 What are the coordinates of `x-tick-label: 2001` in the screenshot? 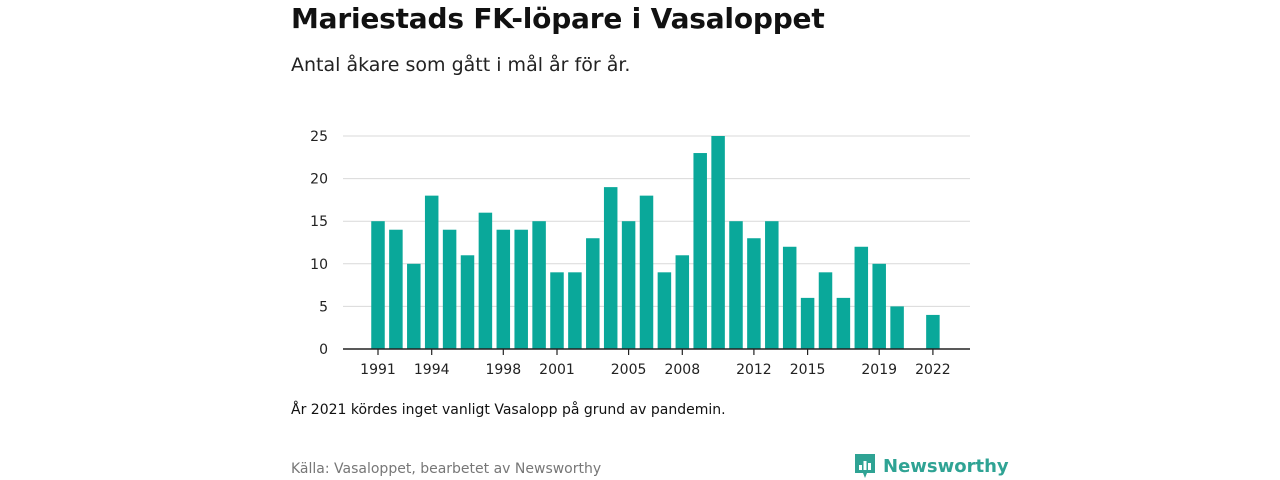 It's located at (557, 370).